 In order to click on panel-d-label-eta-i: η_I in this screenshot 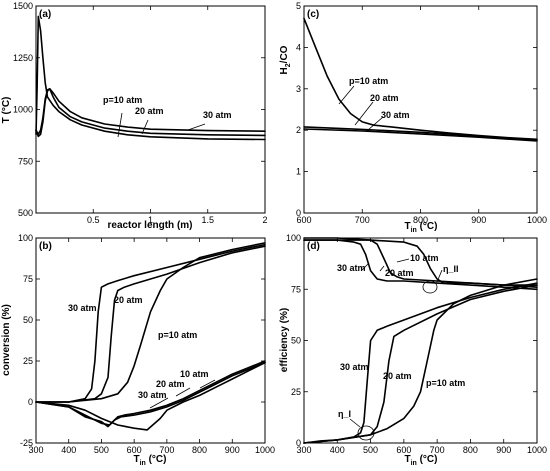, I will do `click(344, 414)`.